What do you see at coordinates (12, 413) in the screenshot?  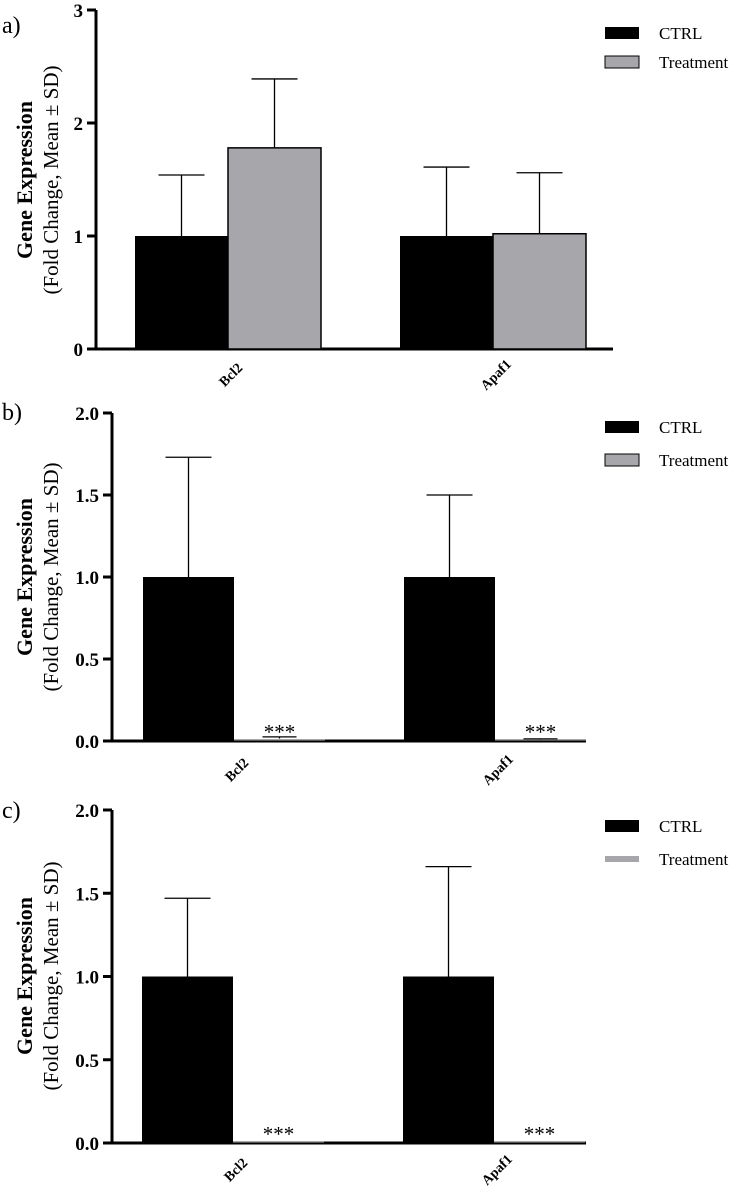 I see `panel-label: b)` at bounding box center [12, 413].